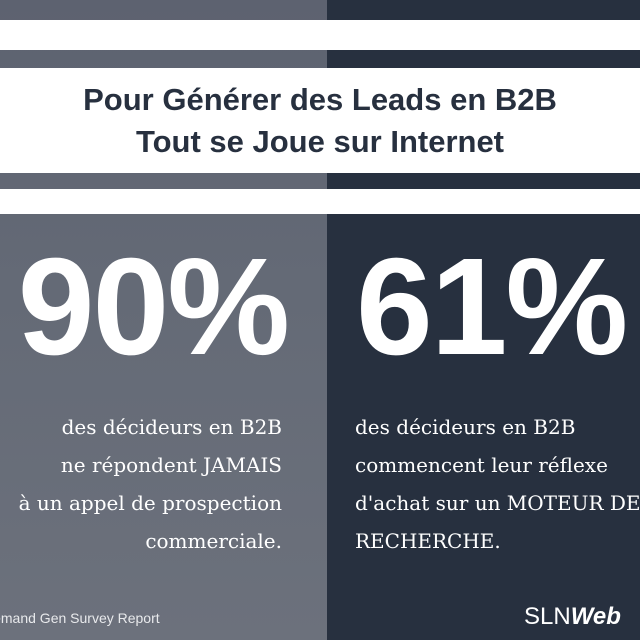  I want to click on brand-logo: SLNWeb, so click(572, 617).